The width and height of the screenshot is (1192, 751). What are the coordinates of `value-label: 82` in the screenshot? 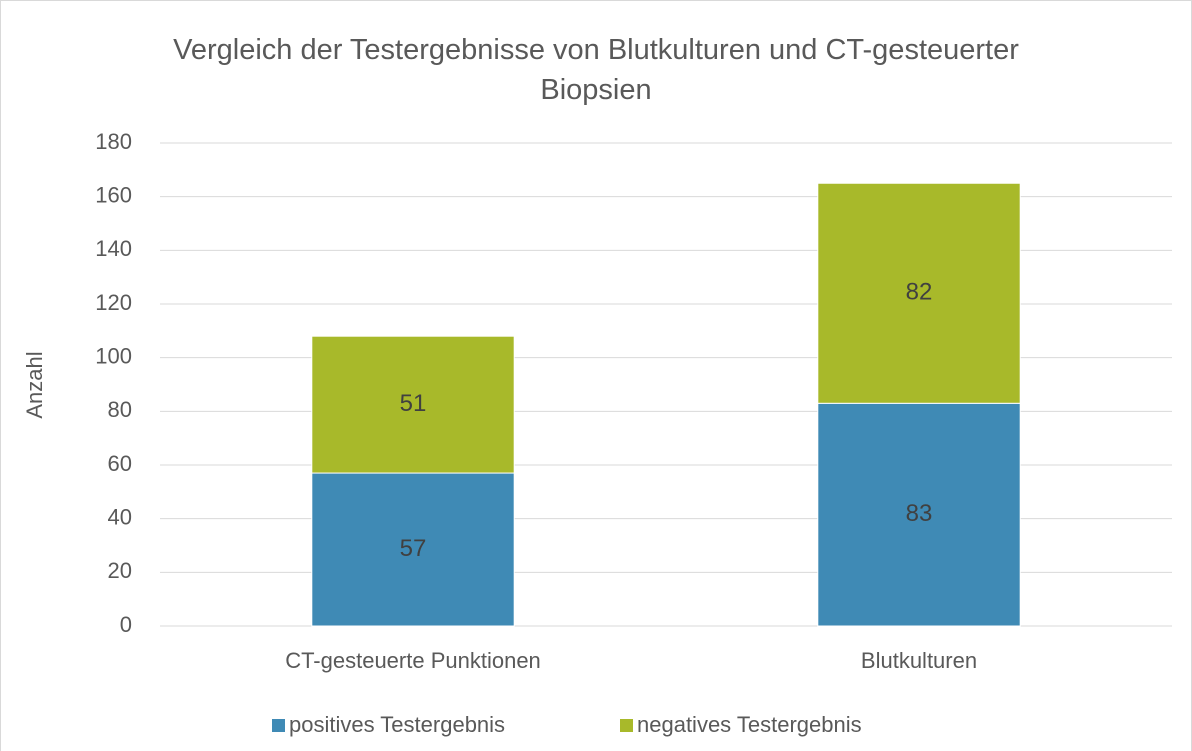 It's located at (919, 292).